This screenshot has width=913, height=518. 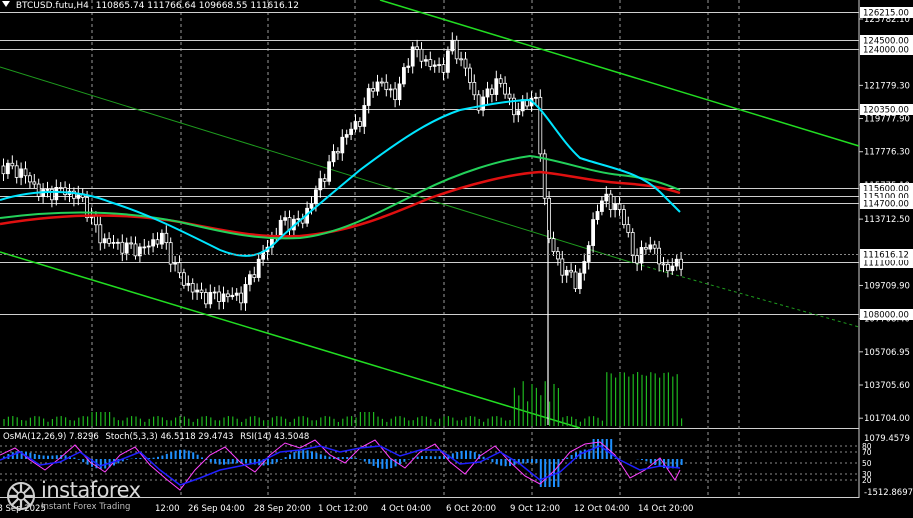 What do you see at coordinates (665, 509) in the screenshot?
I see `time-axis-label: 14 Oct 20:00` at bounding box center [665, 509].